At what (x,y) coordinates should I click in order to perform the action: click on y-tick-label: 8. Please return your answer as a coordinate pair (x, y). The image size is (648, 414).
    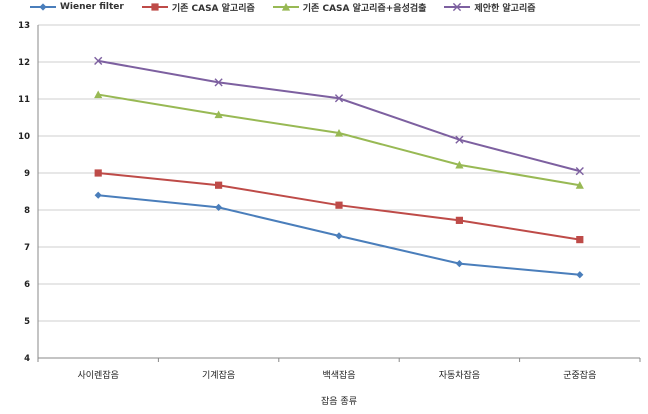
    Looking at the image, I should click on (27, 211).